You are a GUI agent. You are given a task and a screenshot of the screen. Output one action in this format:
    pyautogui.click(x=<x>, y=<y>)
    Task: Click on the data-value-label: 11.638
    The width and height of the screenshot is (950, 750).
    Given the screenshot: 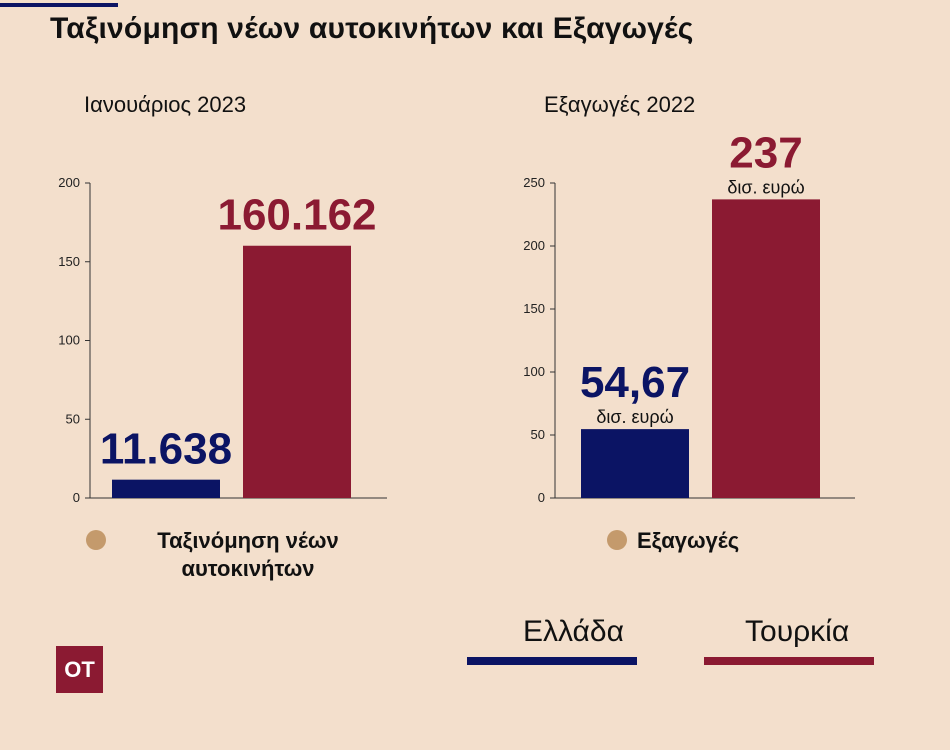 What is the action you would take?
    pyautogui.click(x=166, y=449)
    